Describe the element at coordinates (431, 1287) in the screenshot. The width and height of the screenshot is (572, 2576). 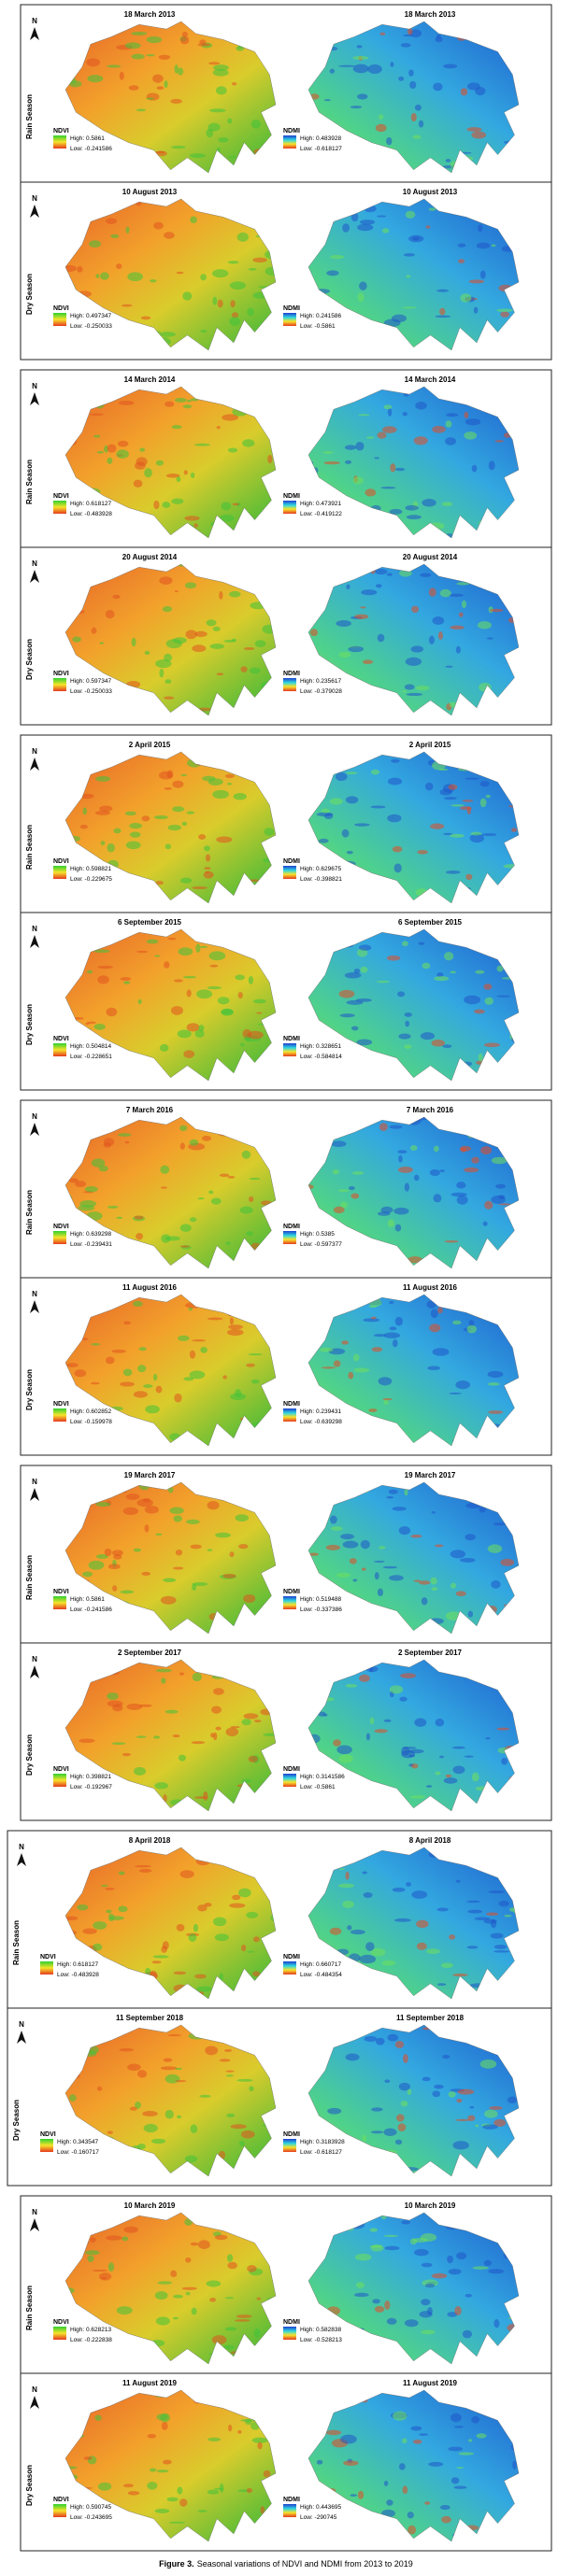
I see `date-label: 11 August 2016` at that location.